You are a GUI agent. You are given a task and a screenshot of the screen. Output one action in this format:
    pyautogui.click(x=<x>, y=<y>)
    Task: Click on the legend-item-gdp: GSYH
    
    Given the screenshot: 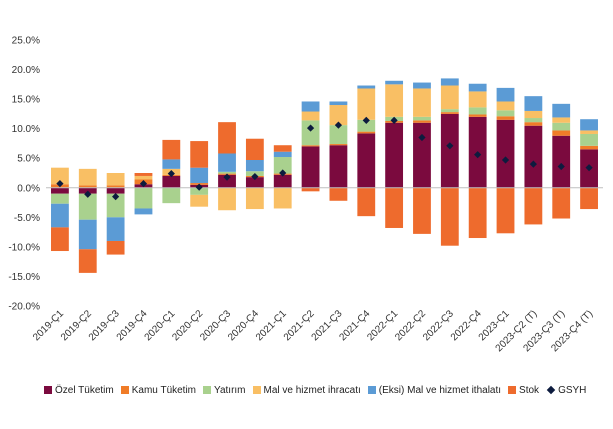 What is the action you would take?
    pyautogui.click(x=566, y=390)
    